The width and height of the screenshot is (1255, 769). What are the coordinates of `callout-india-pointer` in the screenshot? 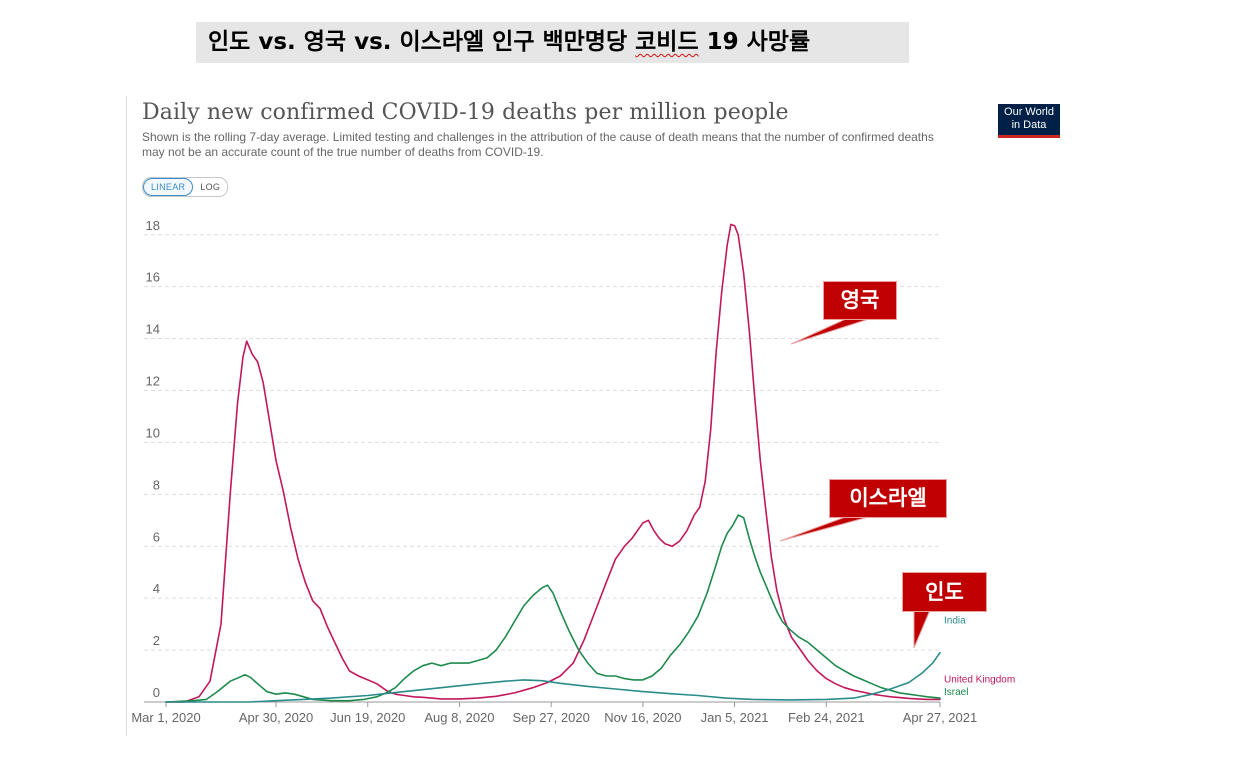 It's located at (922, 629).